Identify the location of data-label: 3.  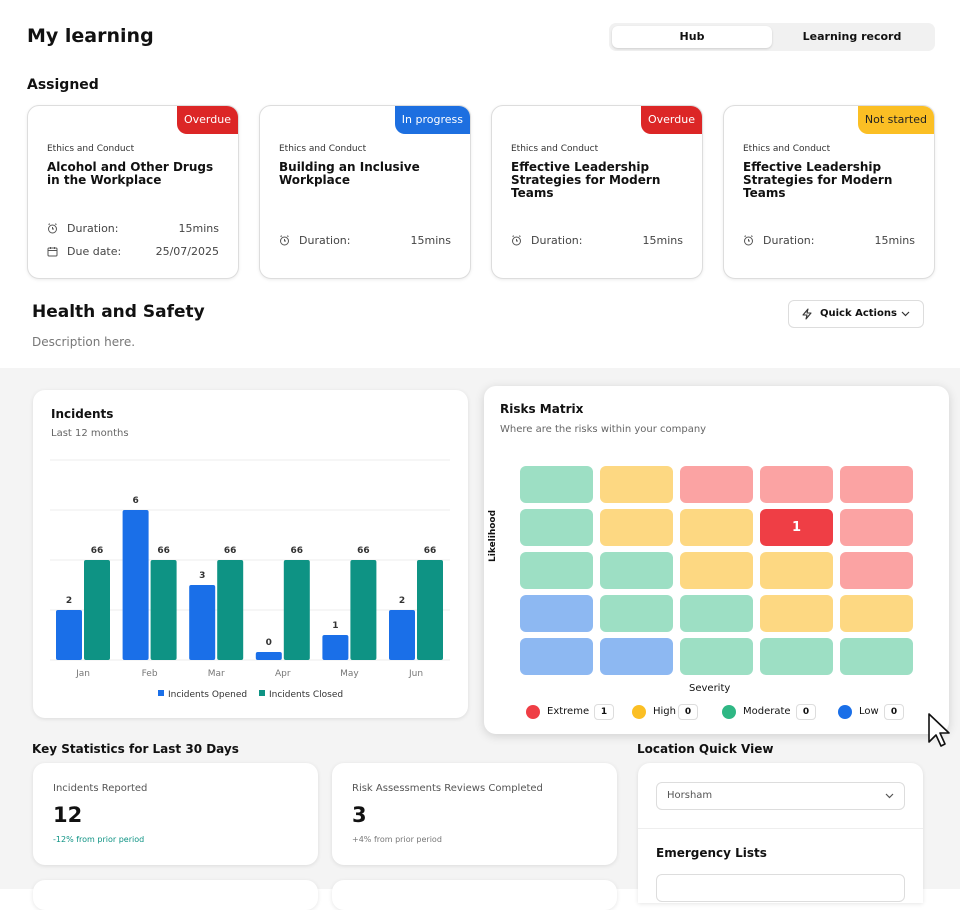
(202, 576).